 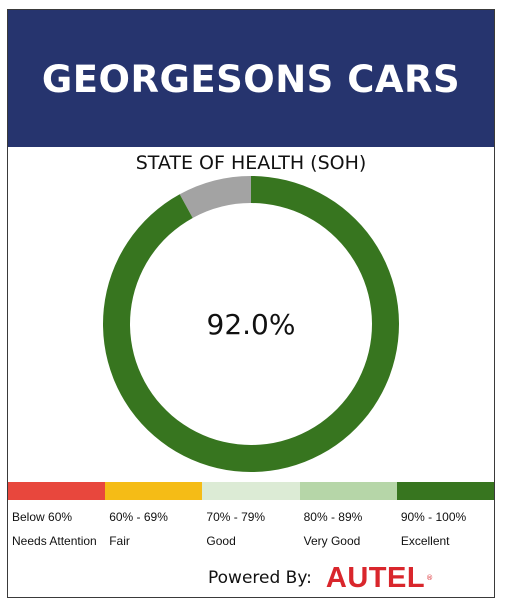 What do you see at coordinates (251, 163) in the screenshot?
I see `gauge-title: STATE OF HEALTH (SOH)` at bounding box center [251, 163].